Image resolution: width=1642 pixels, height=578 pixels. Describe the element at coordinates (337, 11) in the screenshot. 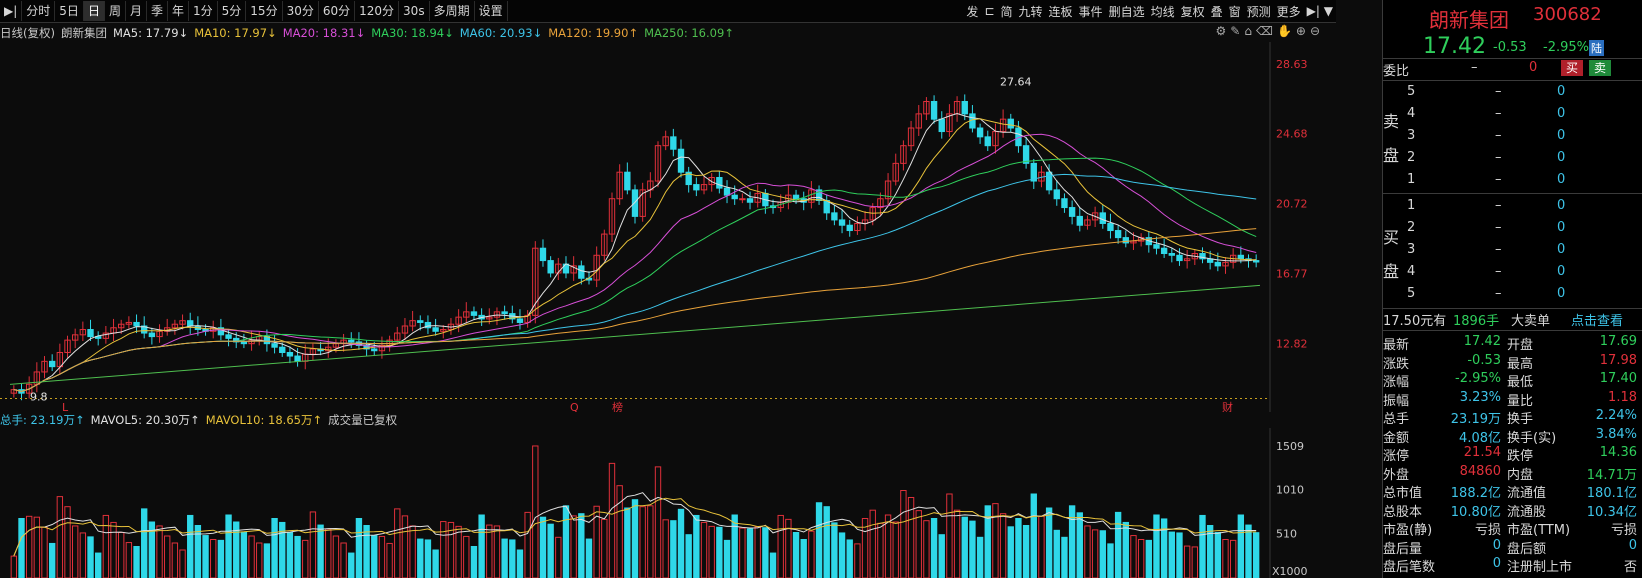

I see `period-tab-11: 60分` at that location.